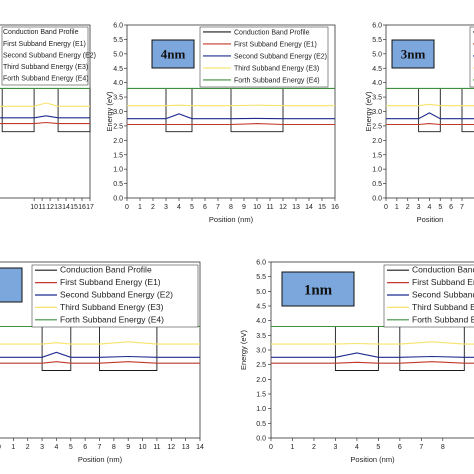 The height and width of the screenshot is (474, 474). I want to click on x-tick-label: 16, so click(335, 207).